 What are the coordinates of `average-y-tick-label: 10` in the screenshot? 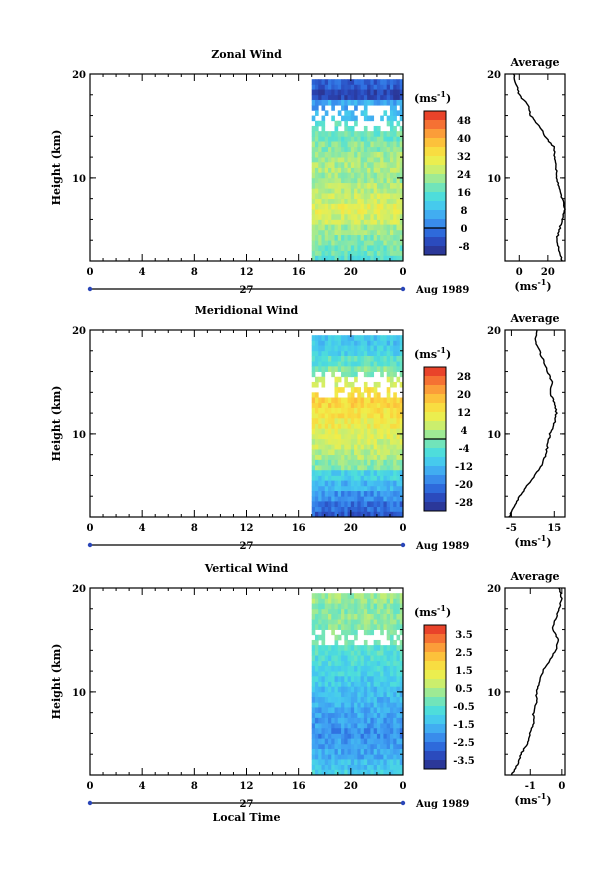 It's located at (494, 179).